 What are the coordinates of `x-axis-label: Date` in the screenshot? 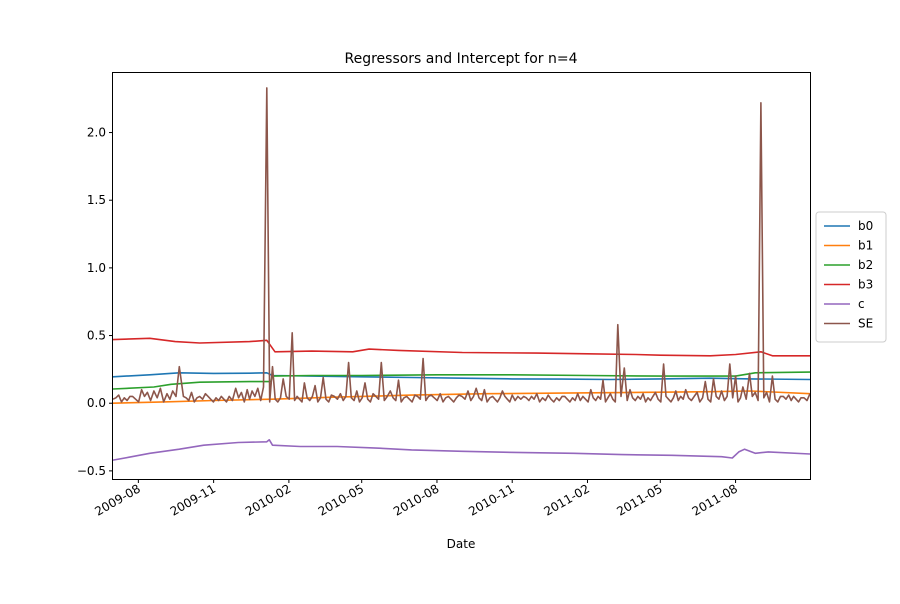 It's located at (461, 544).